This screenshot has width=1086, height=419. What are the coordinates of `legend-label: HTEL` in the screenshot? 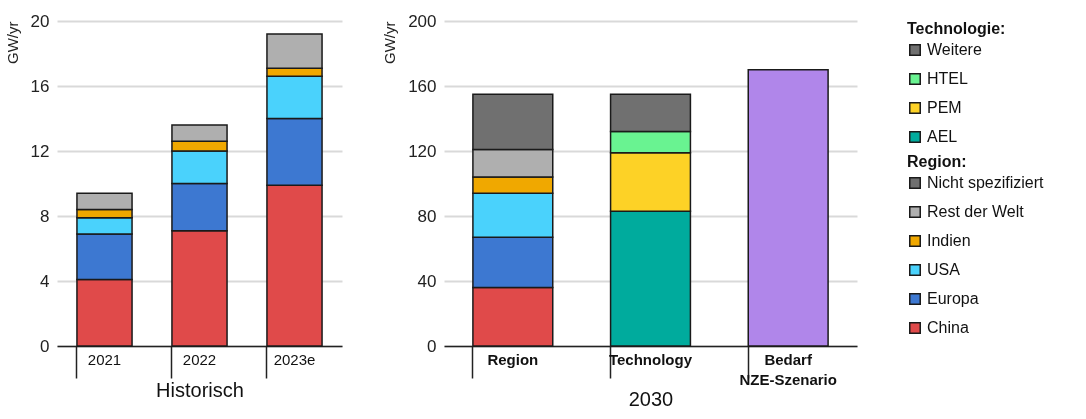 It's located at (947, 78).